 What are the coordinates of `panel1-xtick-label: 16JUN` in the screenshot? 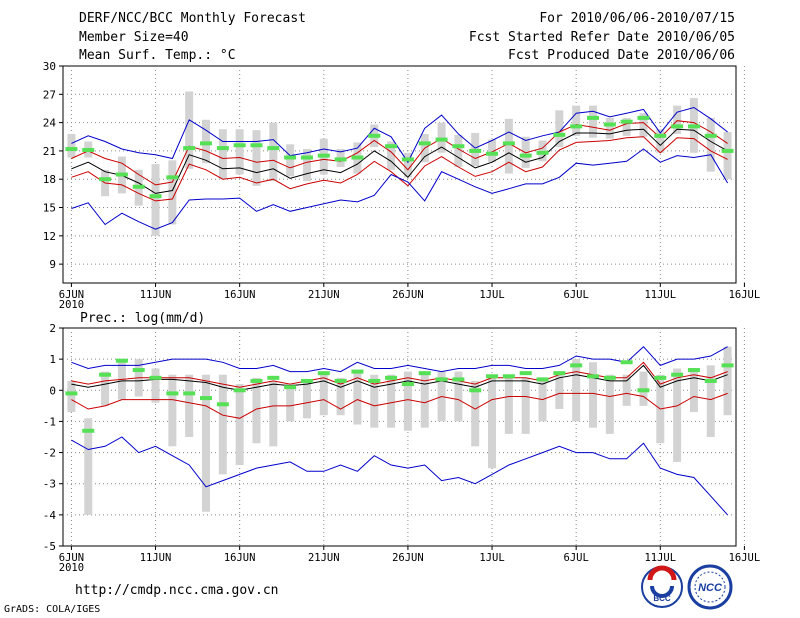 It's located at (240, 295).